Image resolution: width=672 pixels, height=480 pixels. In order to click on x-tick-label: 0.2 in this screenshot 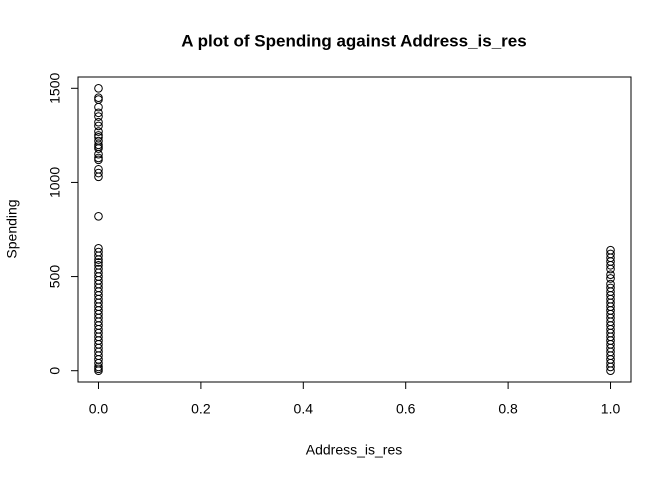, I will do `click(201, 409)`.